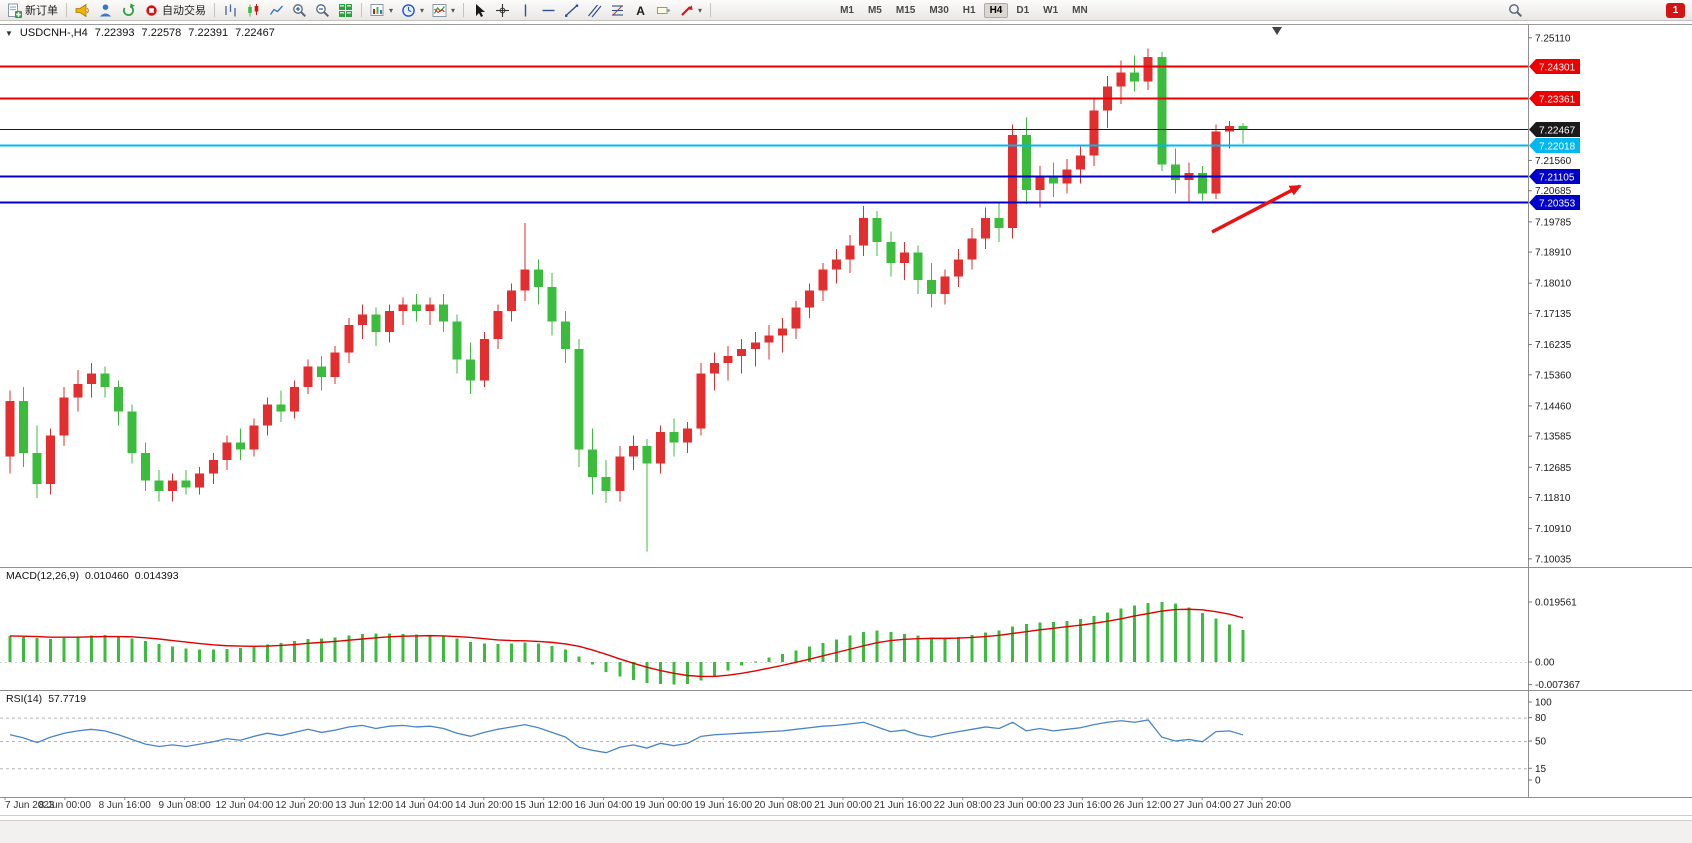 This screenshot has height=843, width=1692. I want to click on time-axis-label: 15 Jun 12:00, so click(544, 805).